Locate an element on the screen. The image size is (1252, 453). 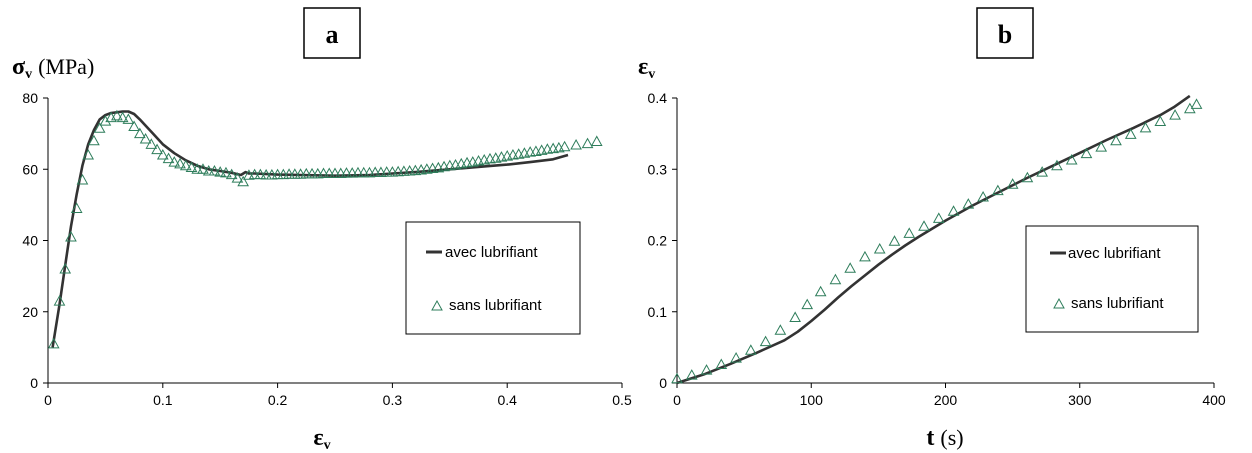
y-axis-subscript-a: v is located at coordinates (28, 74).